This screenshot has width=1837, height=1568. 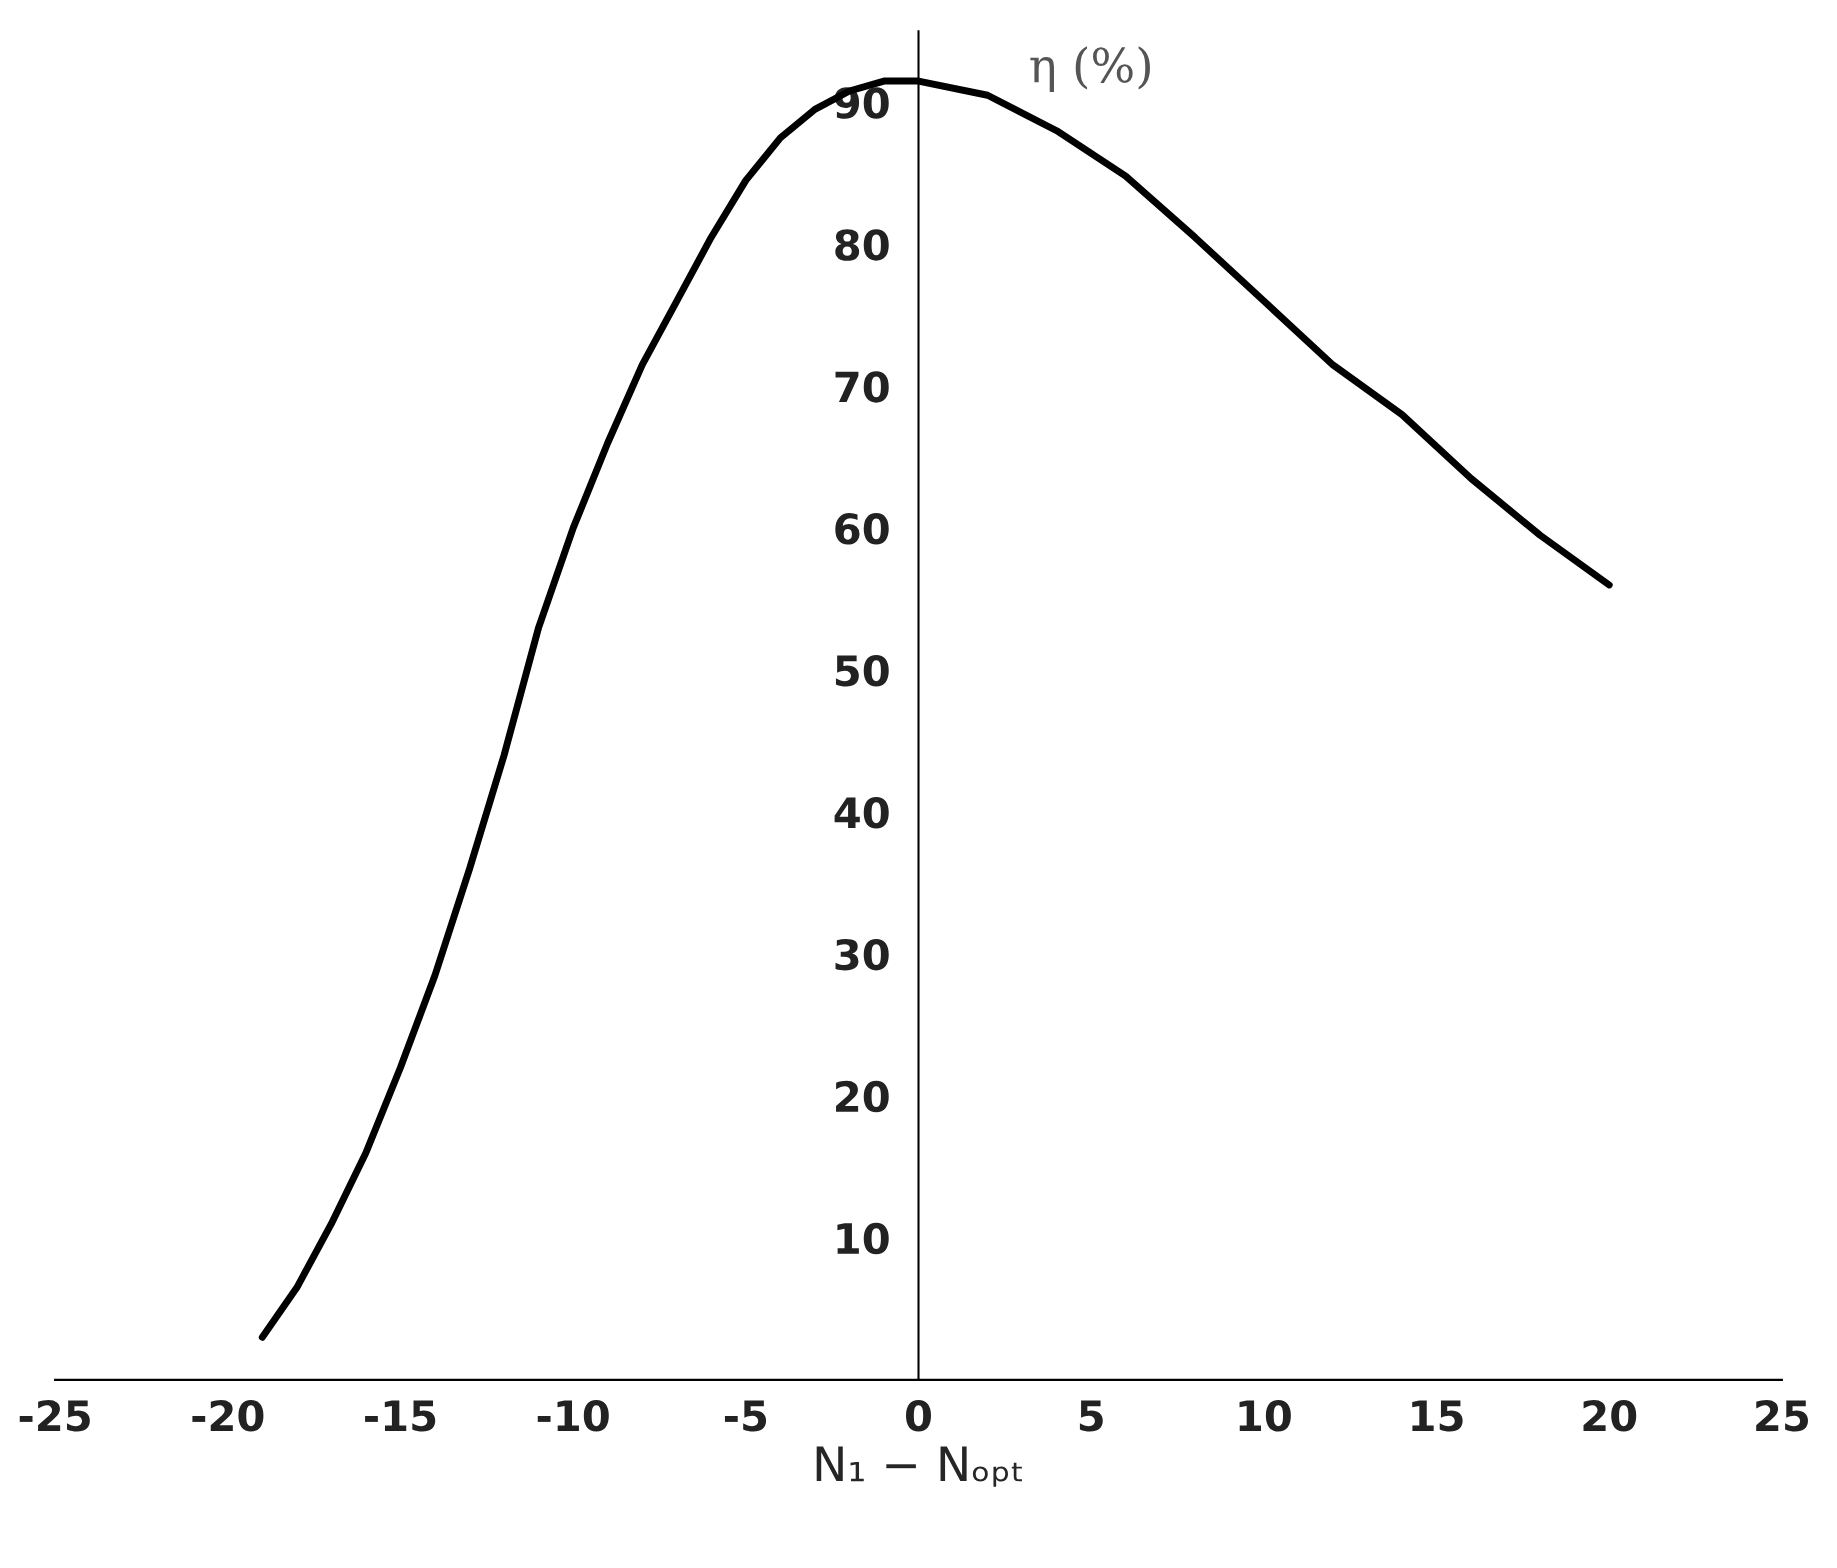 I want to click on x-tick-label: 15, so click(x=1437, y=1416).